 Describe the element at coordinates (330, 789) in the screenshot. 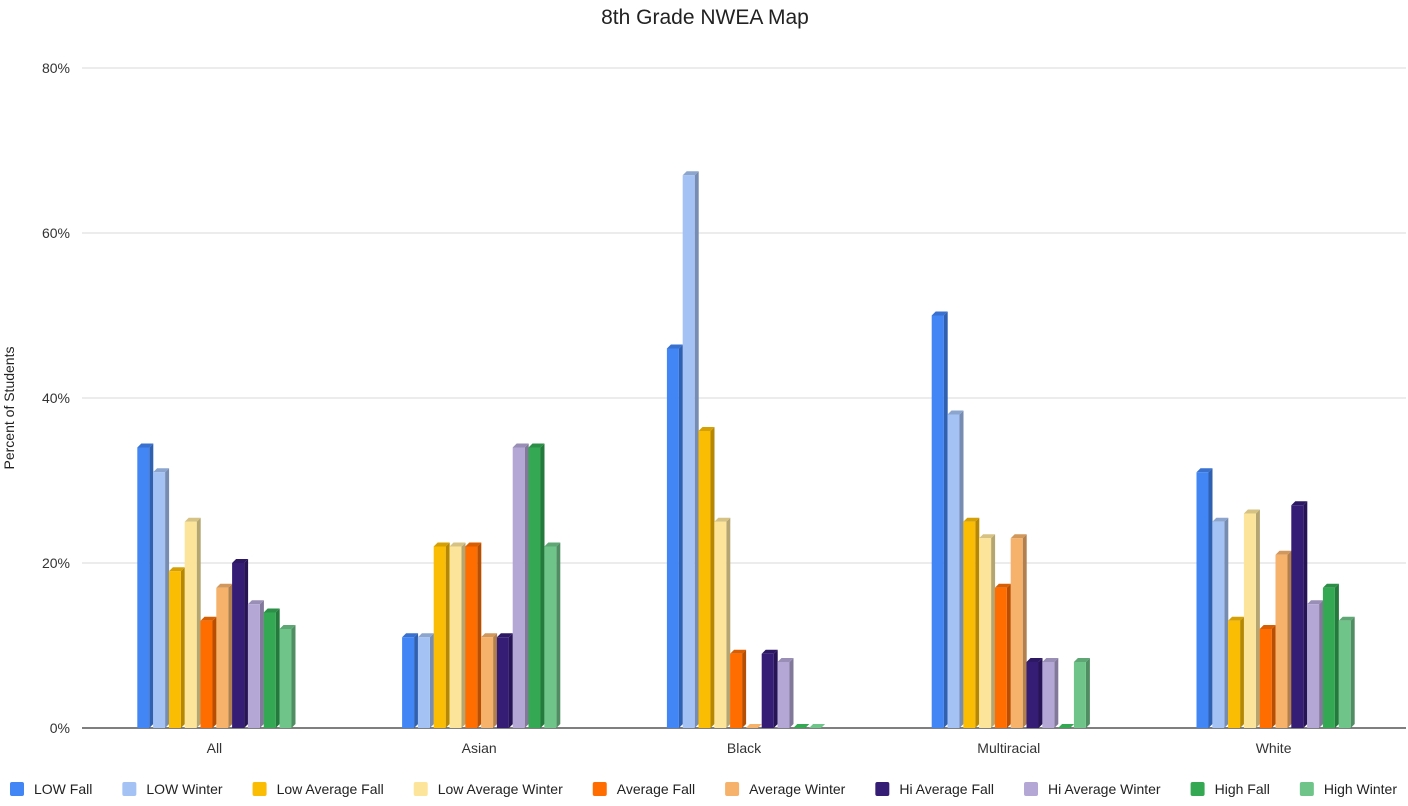

I see `legend-label: Low Average Fall` at that location.